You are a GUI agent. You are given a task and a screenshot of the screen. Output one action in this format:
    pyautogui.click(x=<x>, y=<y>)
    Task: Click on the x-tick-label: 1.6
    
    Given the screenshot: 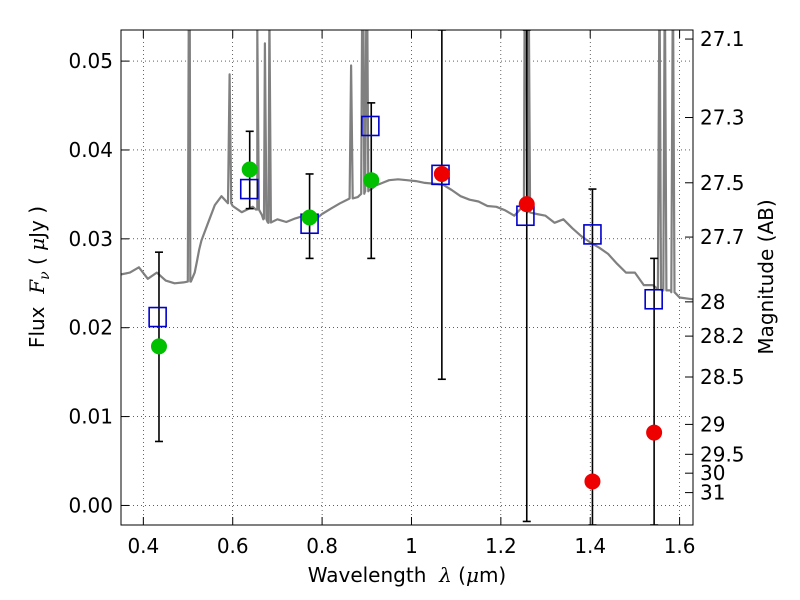 What is the action you would take?
    pyautogui.click(x=680, y=546)
    